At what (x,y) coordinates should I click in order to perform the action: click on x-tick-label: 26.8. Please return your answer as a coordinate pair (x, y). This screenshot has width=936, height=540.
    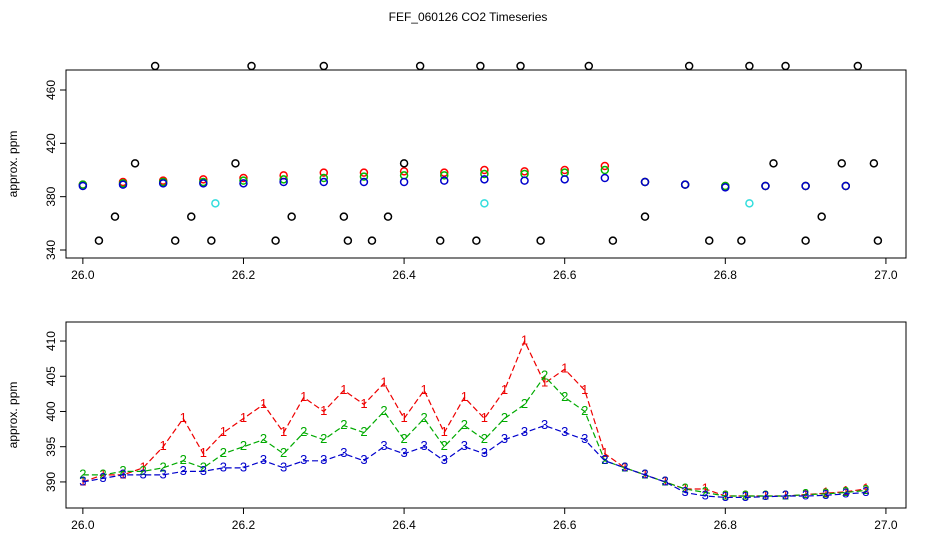
    Looking at the image, I should click on (726, 275).